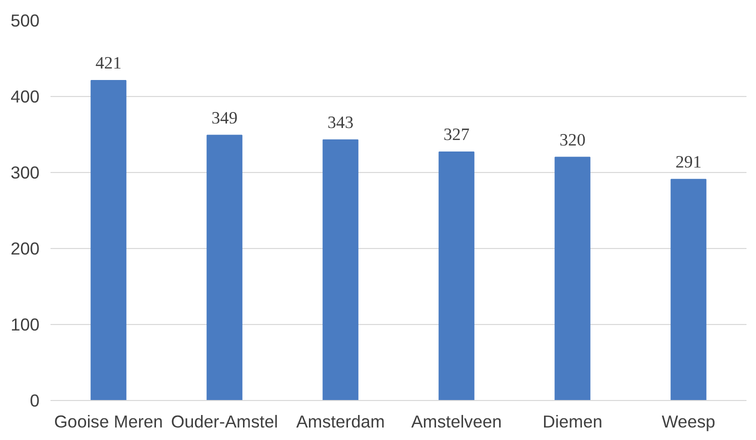  I want to click on x-tick-label: Gooise Meren, so click(108, 422).